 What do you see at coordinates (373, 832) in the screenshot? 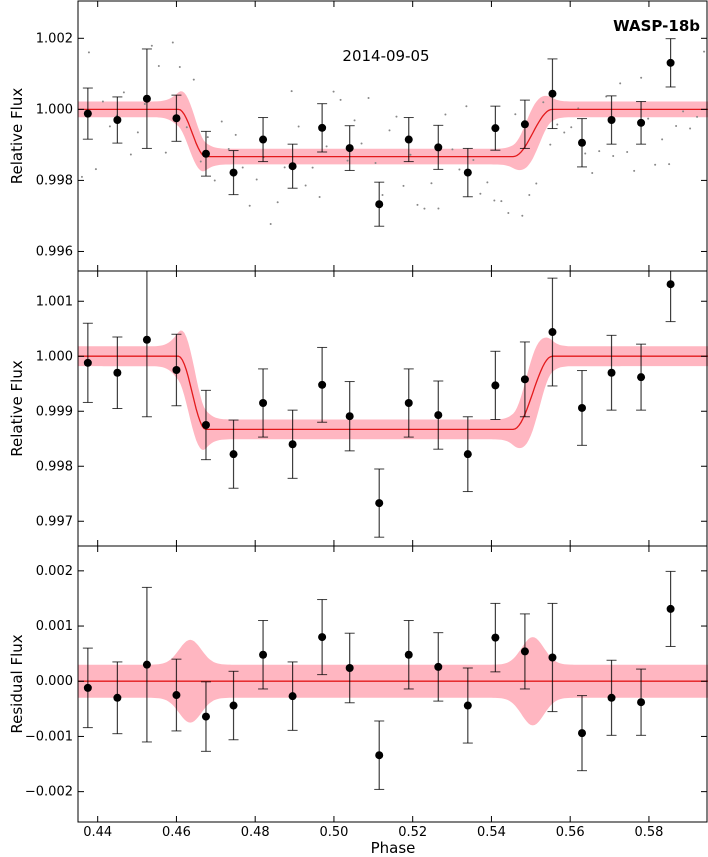
I see `x-axis-tick-labels: 0.44 0.46 0.48 0.50 0.52 0.54 0.56 0.58` at bounding box center [373, 832].